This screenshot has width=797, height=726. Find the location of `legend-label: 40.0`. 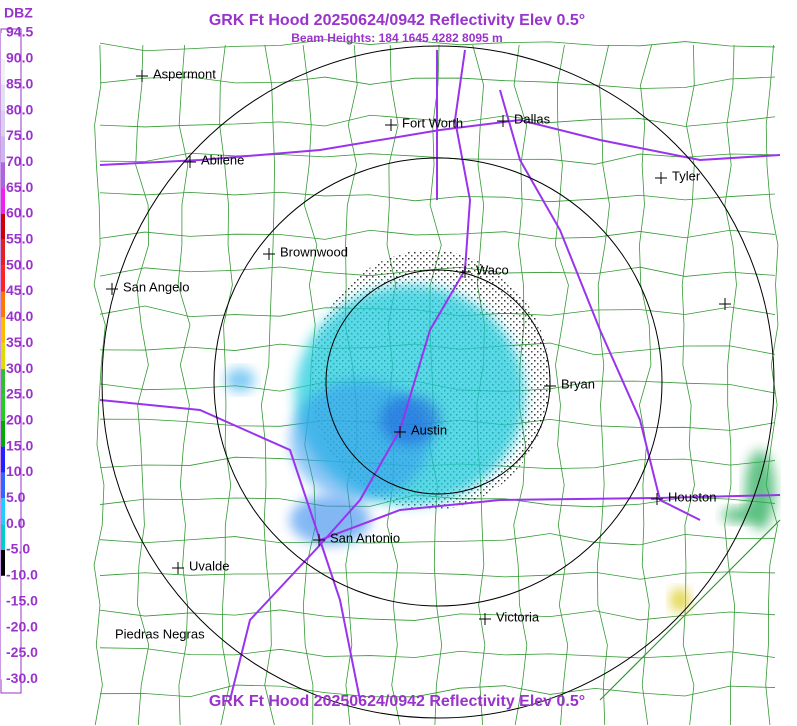

legend-label: 40.0 is located at coordinates (19, 316).